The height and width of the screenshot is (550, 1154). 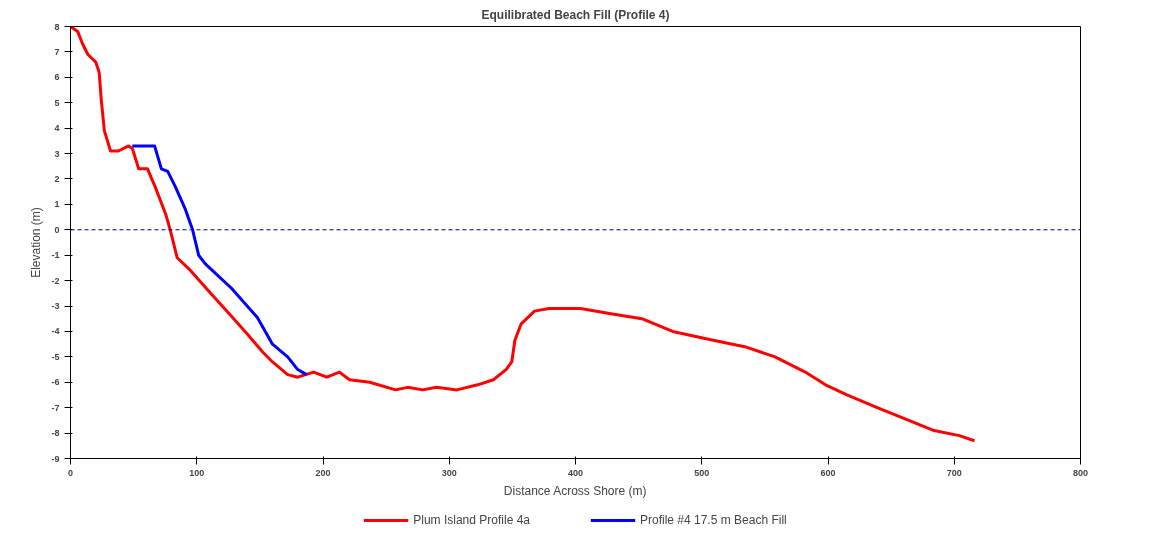 What do you see at coordinates (219, 260) in the screenshot?
I see `line-series` at bounding box center [219, 260].